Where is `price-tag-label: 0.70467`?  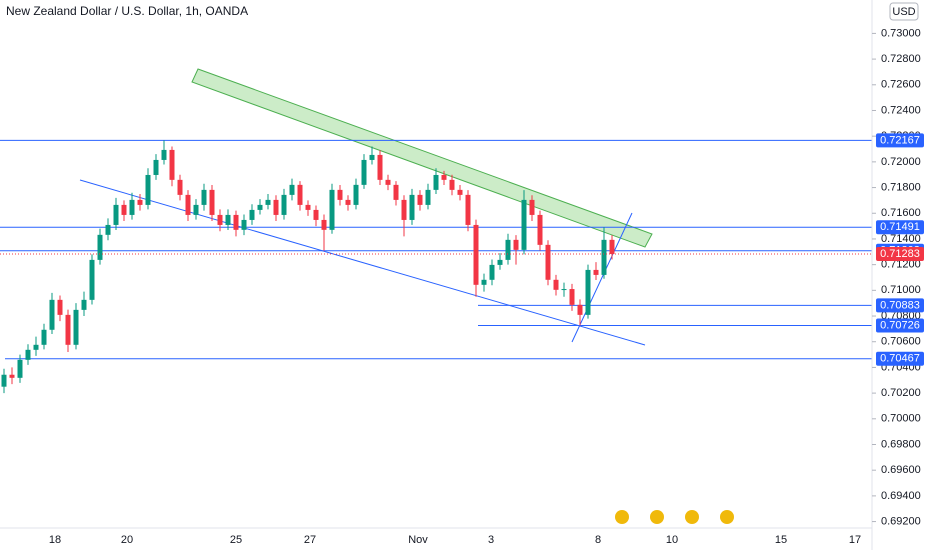 price-tag-label: 0.70467 is located at coordinates (900, 359).